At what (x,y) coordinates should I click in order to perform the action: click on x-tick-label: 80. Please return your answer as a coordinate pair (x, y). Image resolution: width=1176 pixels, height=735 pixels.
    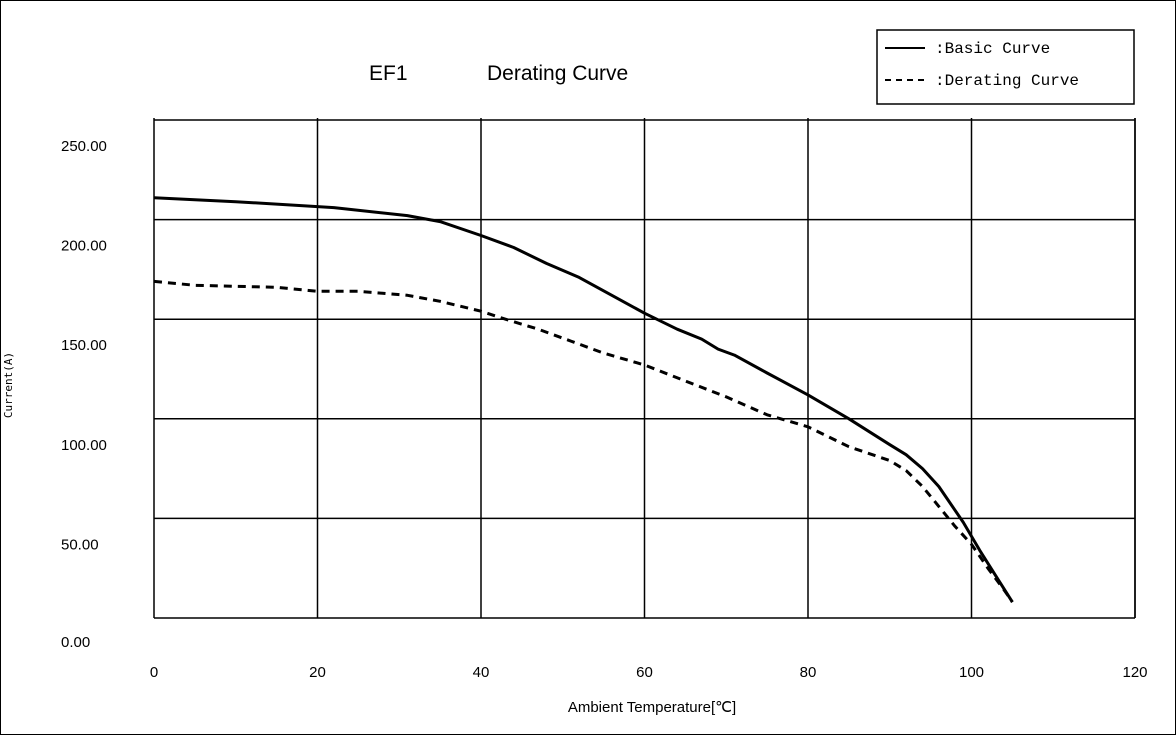
    Looking at the image, I should click on (808, 672).